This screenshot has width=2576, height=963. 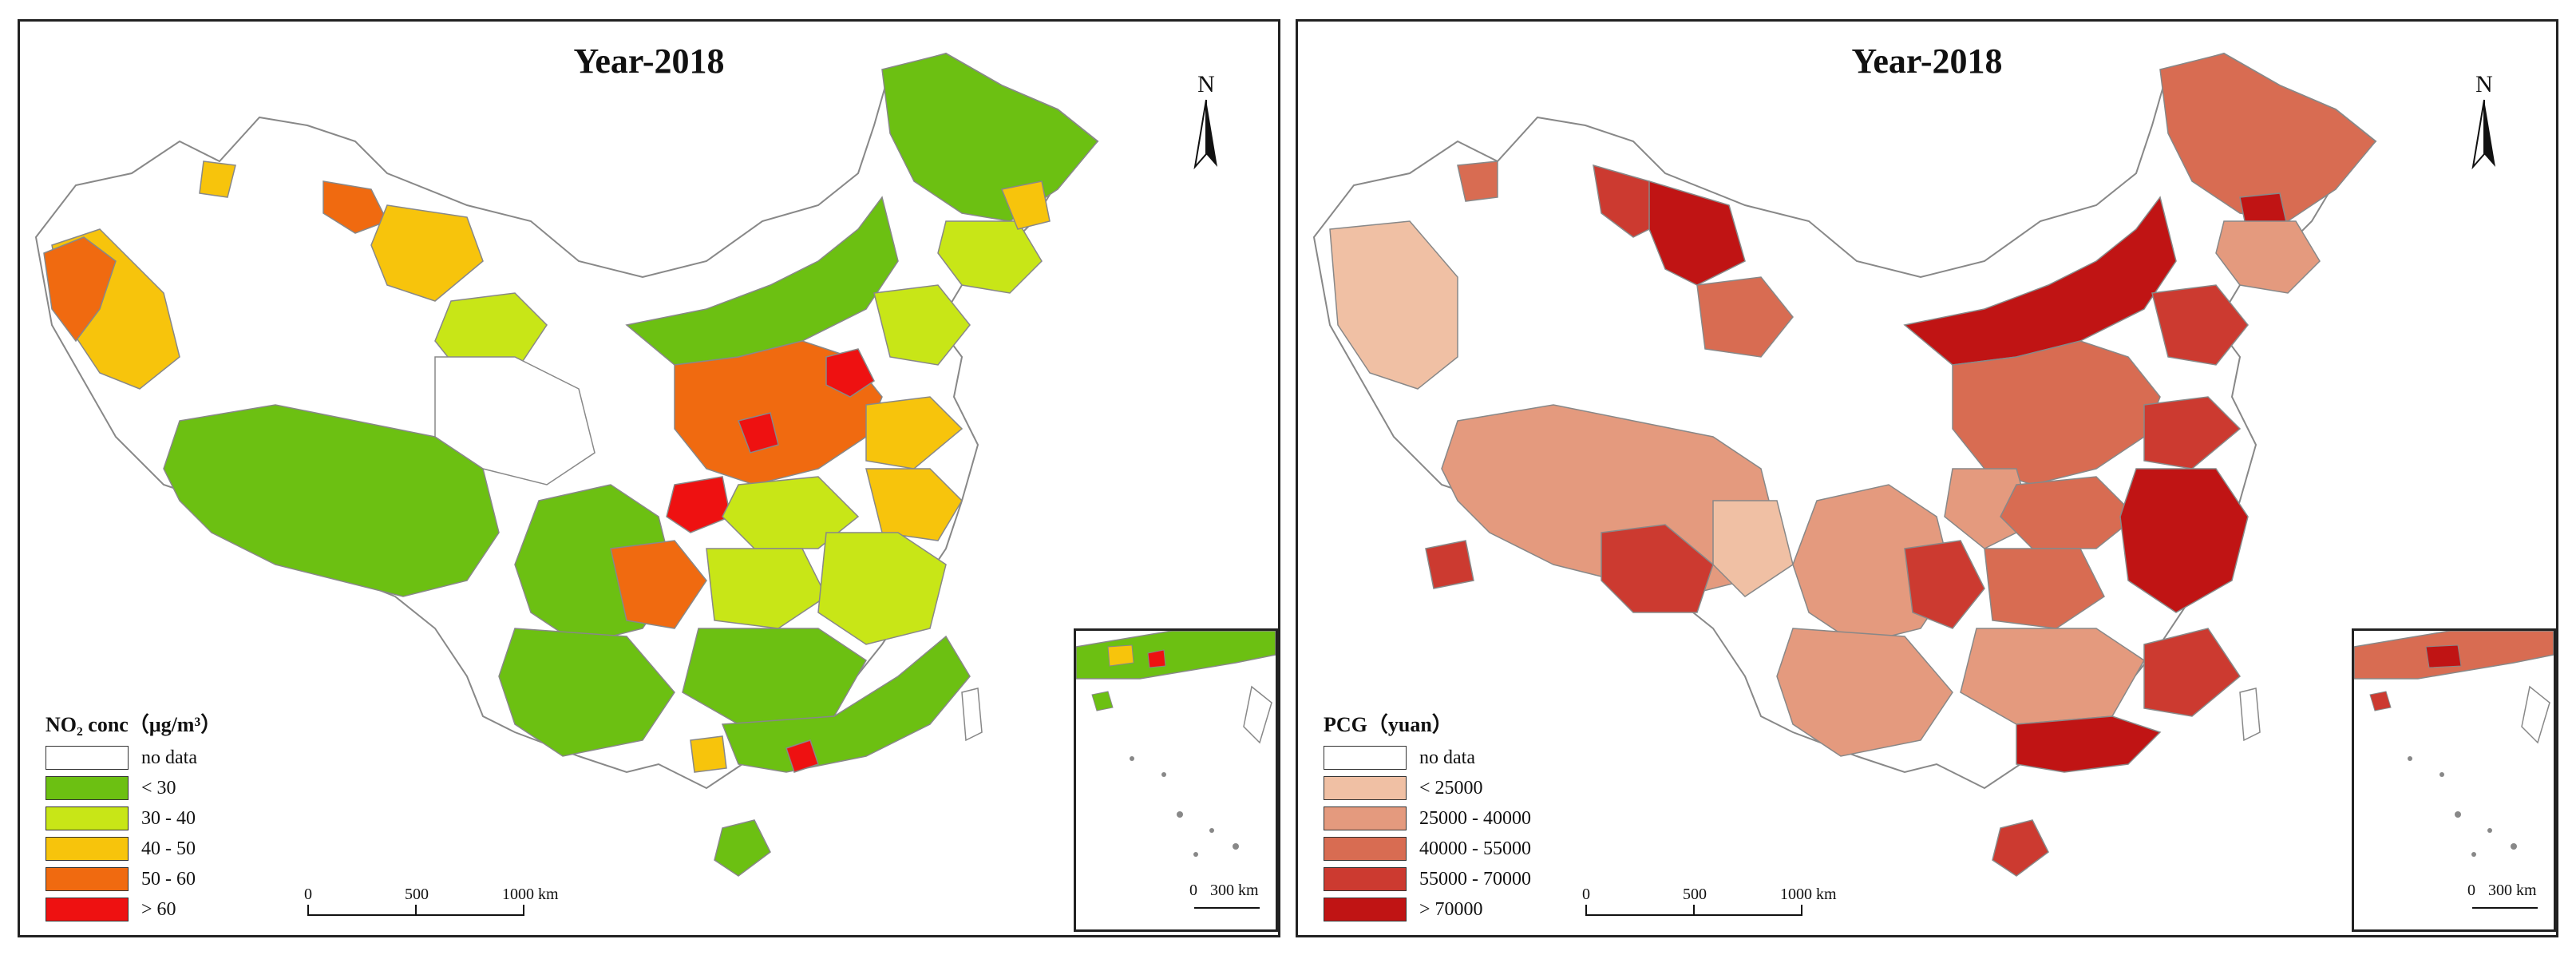 What do you see at coordinates (1393, 305) in the screenshot?
I see `region-xinjiang-west` at bounding box center [1393, 305].